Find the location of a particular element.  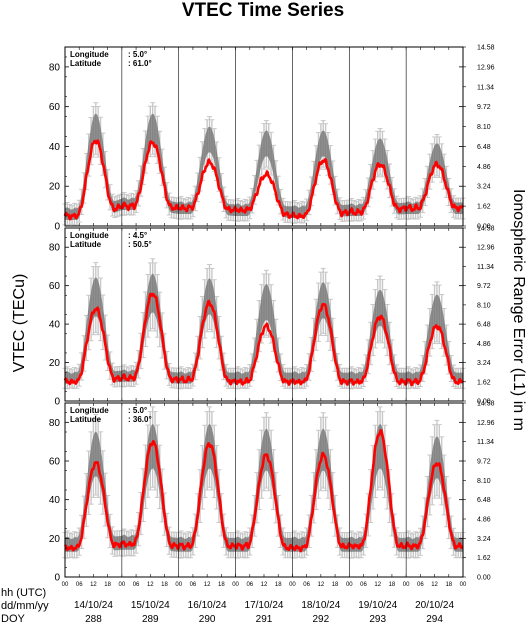

chart-title: VTEC Time Series is located at coordinates (263, 10).